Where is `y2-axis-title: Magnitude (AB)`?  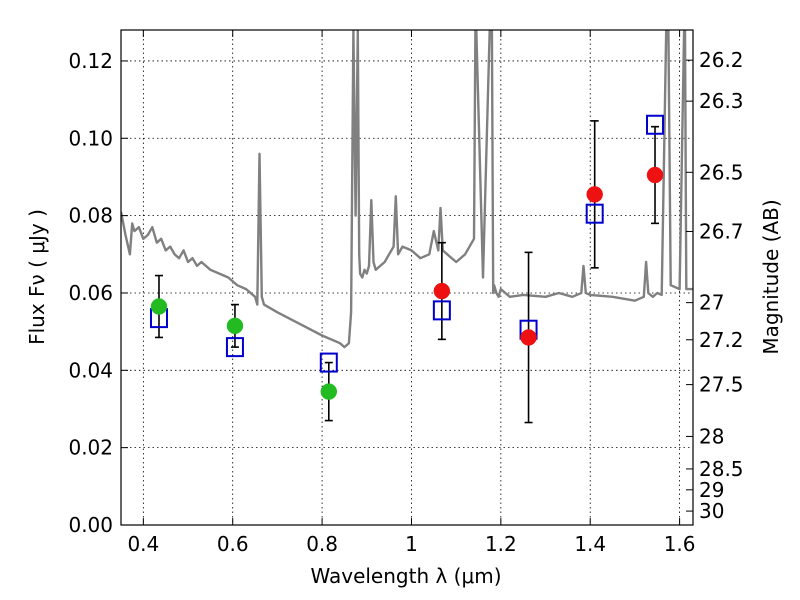
y2-axis-title: Magnitude (AB) is located at coordinates (771, 276).